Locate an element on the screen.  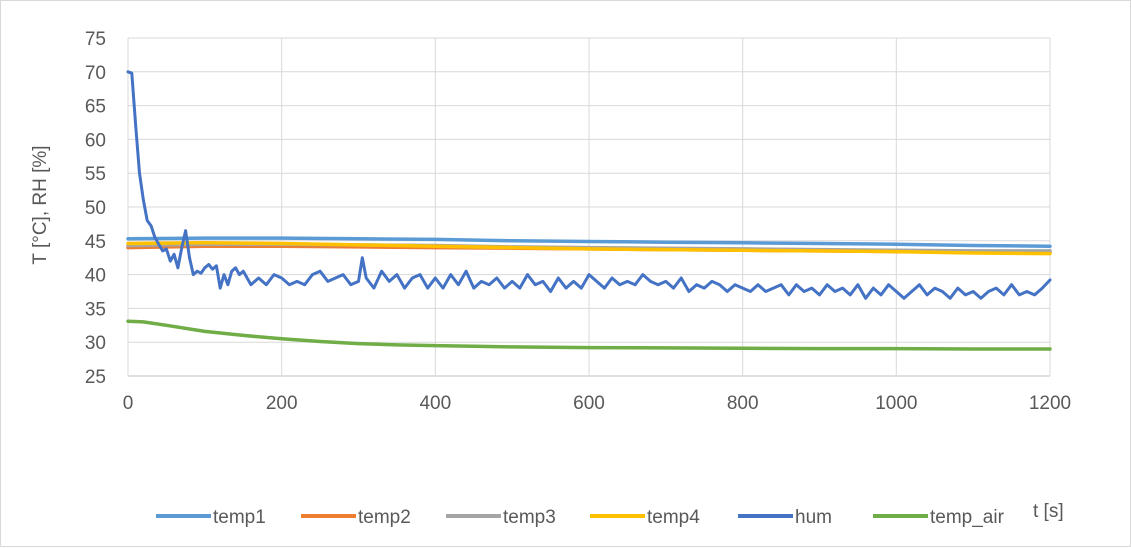
legend-item-temp2: temp2 is located at coordinates (356, 517).